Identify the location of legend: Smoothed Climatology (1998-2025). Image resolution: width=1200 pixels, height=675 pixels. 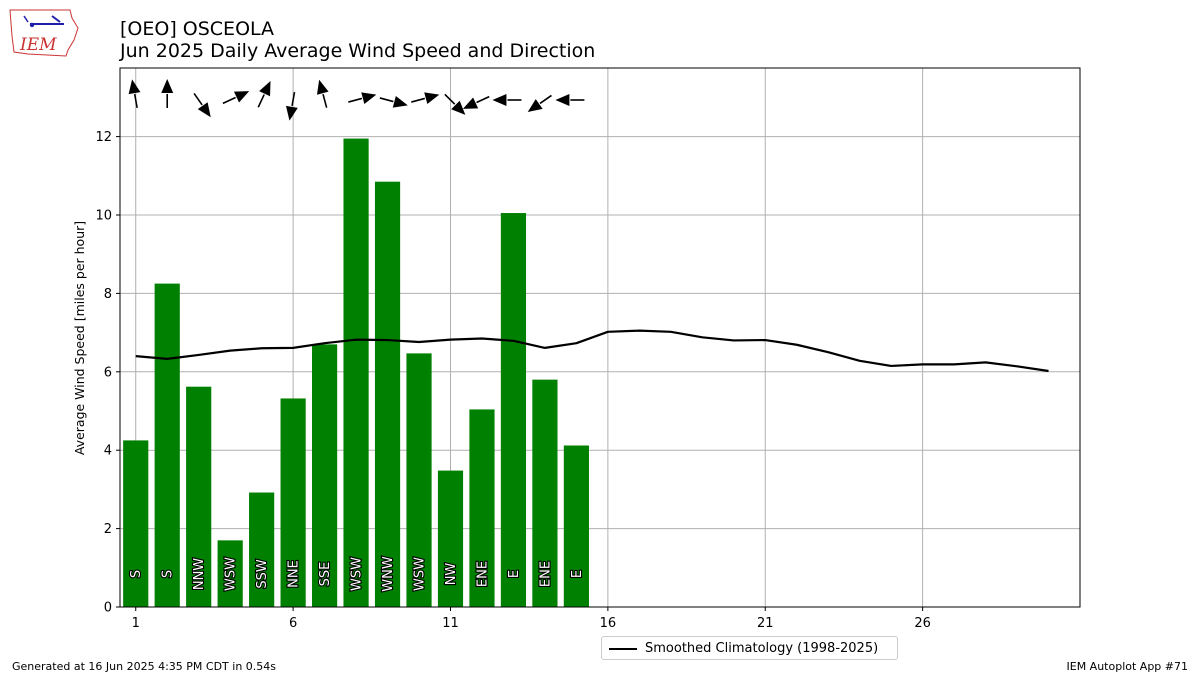
(749, 648).